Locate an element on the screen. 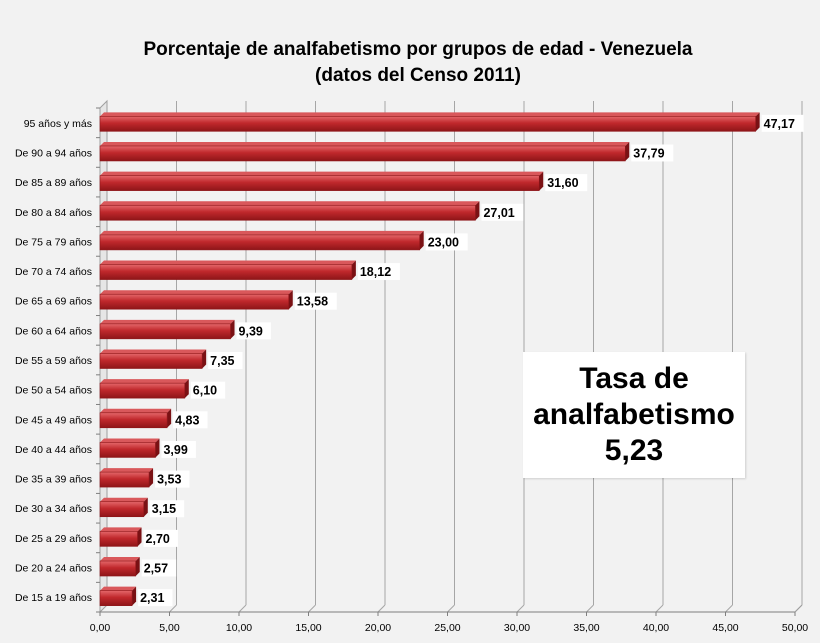 The height and width of the screenshot is (643, 820). x-tick-label: 20,00 is located at coordinates (378, 628).